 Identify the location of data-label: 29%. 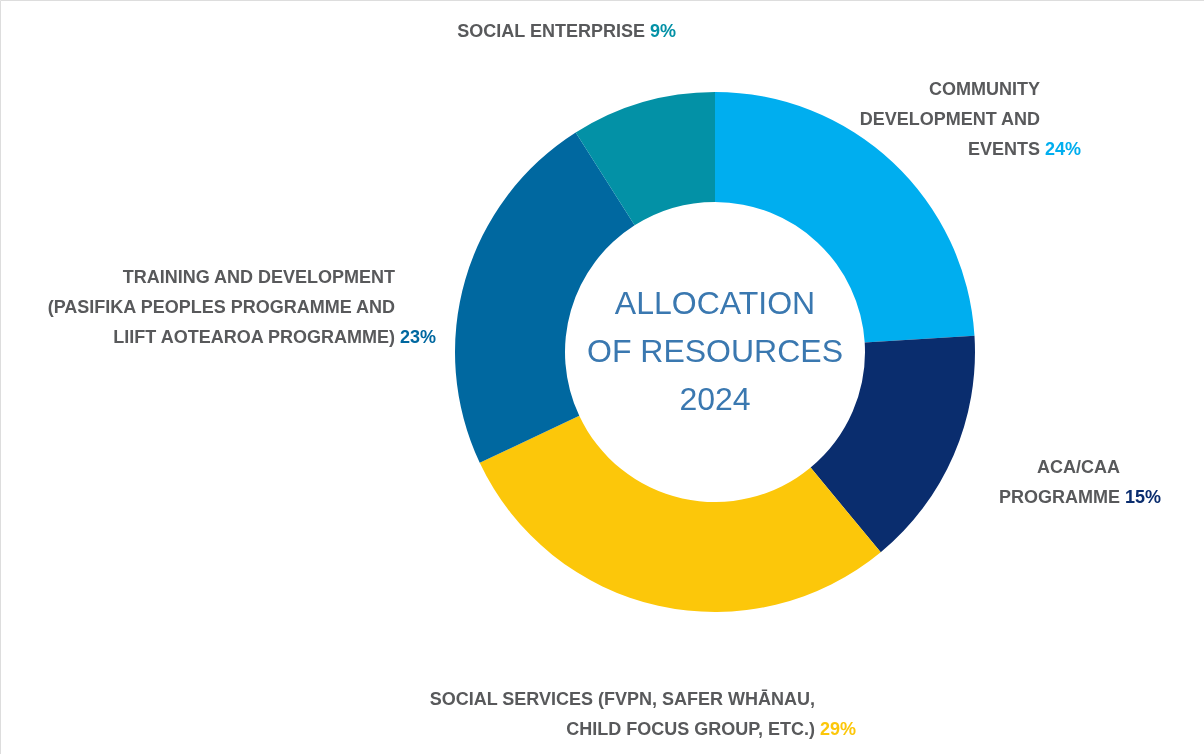
(838, 729).